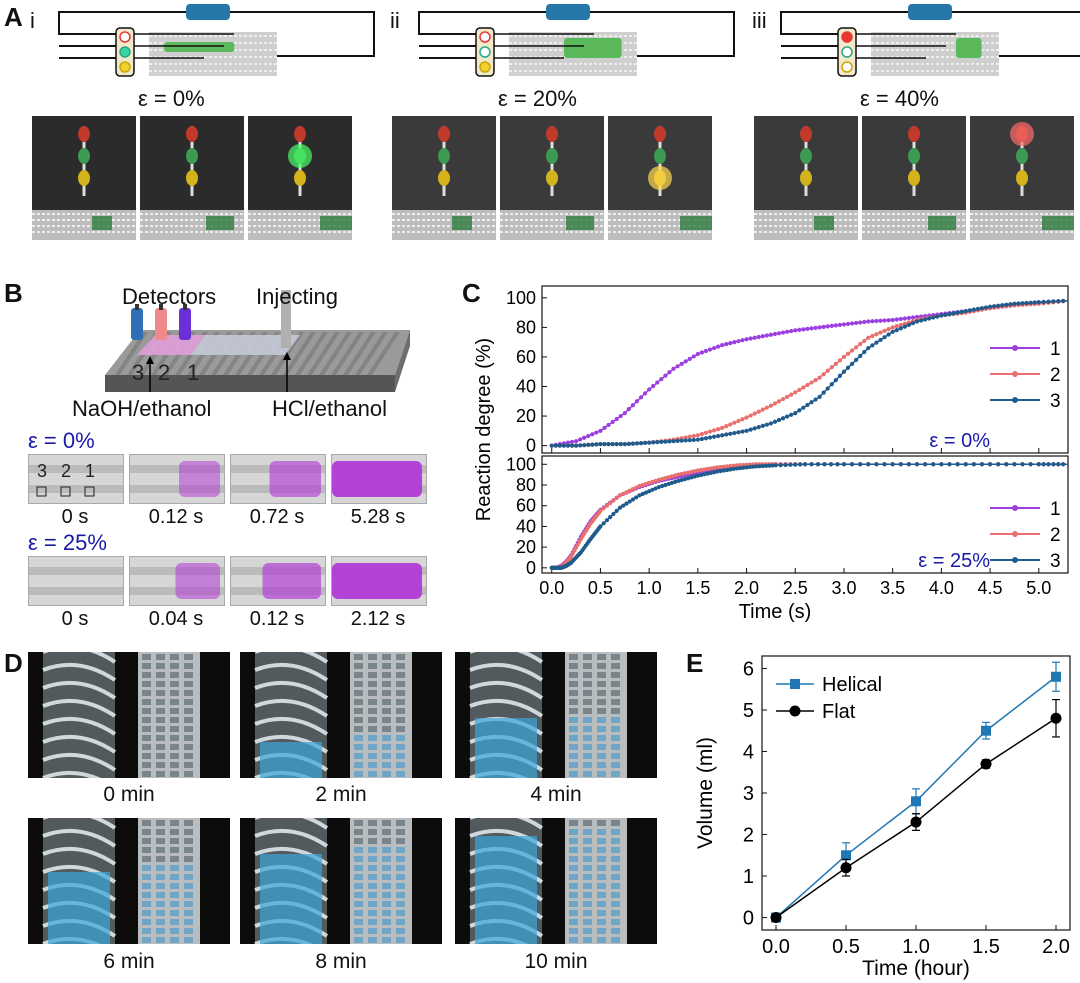 This screenshot has width=1080, height=983. What do you see at coordinates (1055, 561) in the screenshot?
I see `legend-label: 3` at bounding box center [1055, 561].